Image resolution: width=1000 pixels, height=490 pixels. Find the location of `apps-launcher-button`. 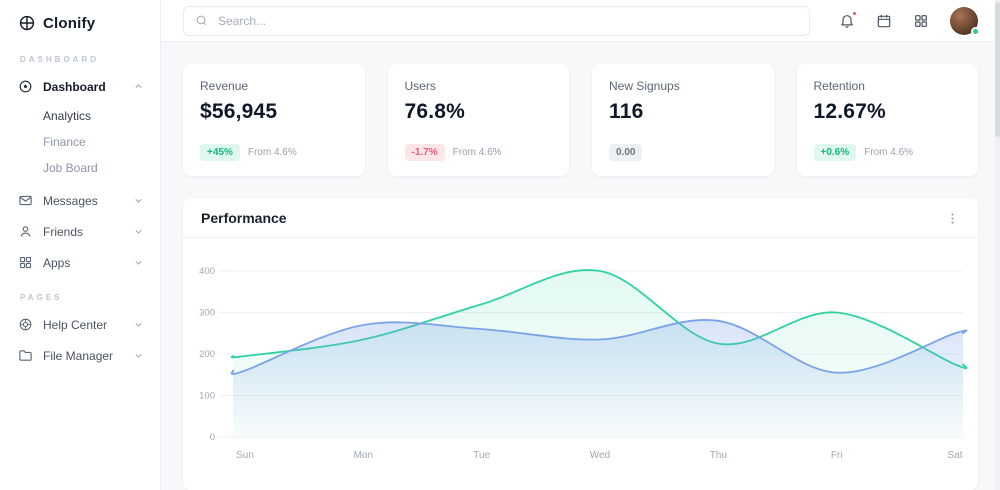

apps-launcher-button is located at coordinates (921, 21).